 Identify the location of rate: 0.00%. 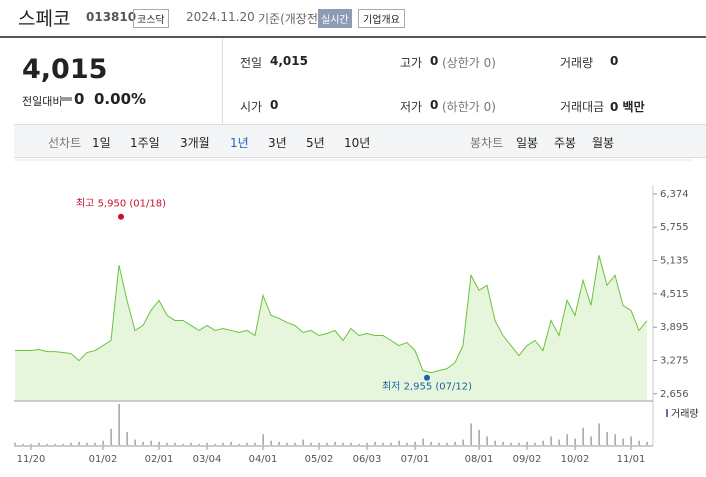
(120, 99).